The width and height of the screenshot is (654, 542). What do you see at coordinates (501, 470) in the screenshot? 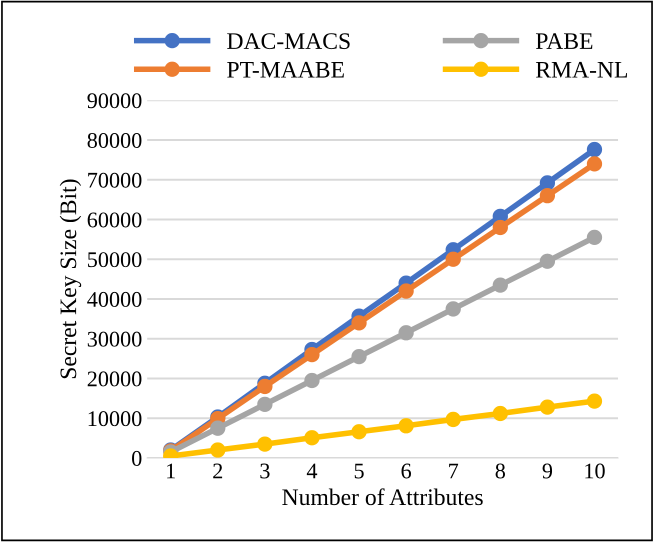
I see `x-tick-label: 8` at bounding box center [501, 470].